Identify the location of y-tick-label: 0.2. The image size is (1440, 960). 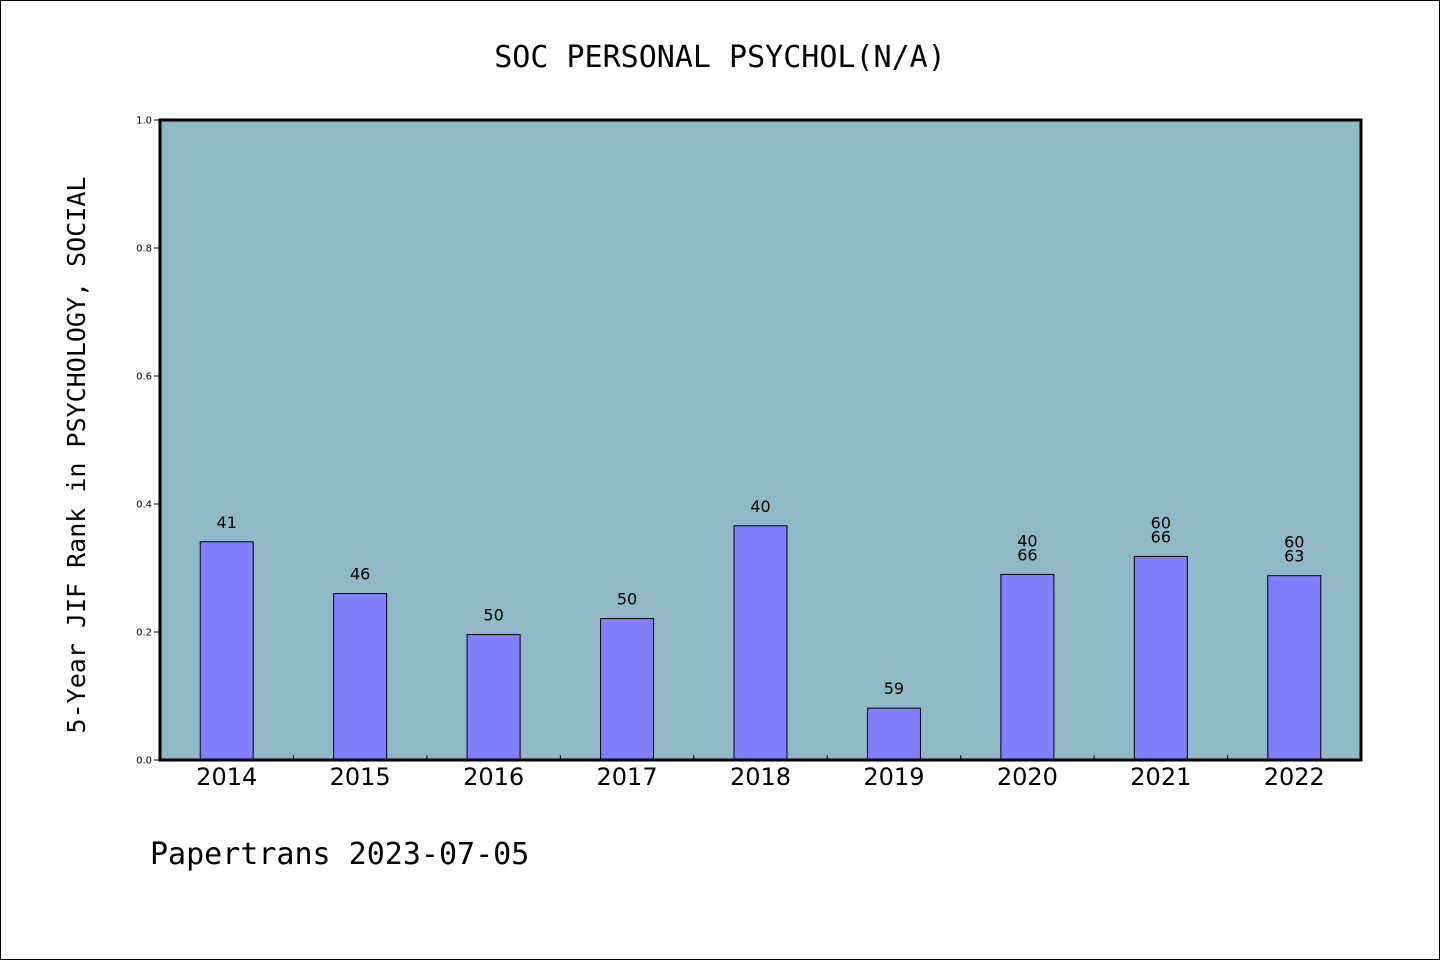
(144, 633).